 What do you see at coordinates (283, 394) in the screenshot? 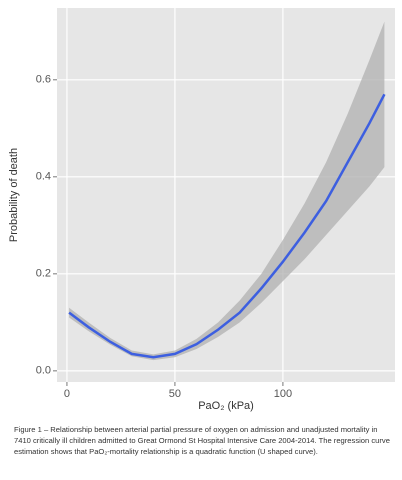
I see `x-tick-label: 100` at bounding box center [283, 394].